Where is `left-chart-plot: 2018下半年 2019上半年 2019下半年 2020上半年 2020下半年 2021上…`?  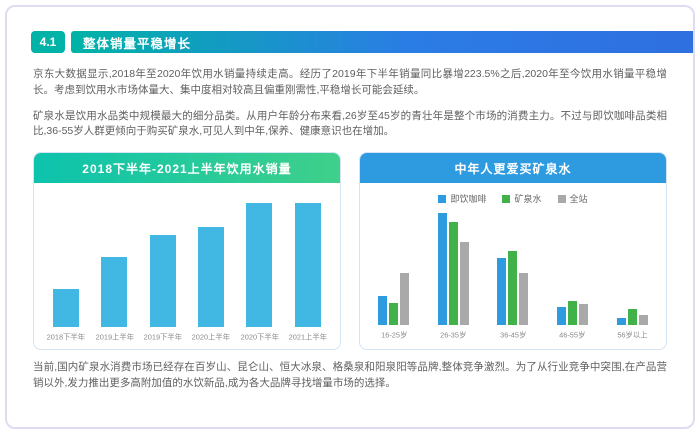
left-chart-plot: 2018下半年 2019上半年 2019下半年 2020上半年 2020下半年 2021上… is located at coordinates (187, 271).